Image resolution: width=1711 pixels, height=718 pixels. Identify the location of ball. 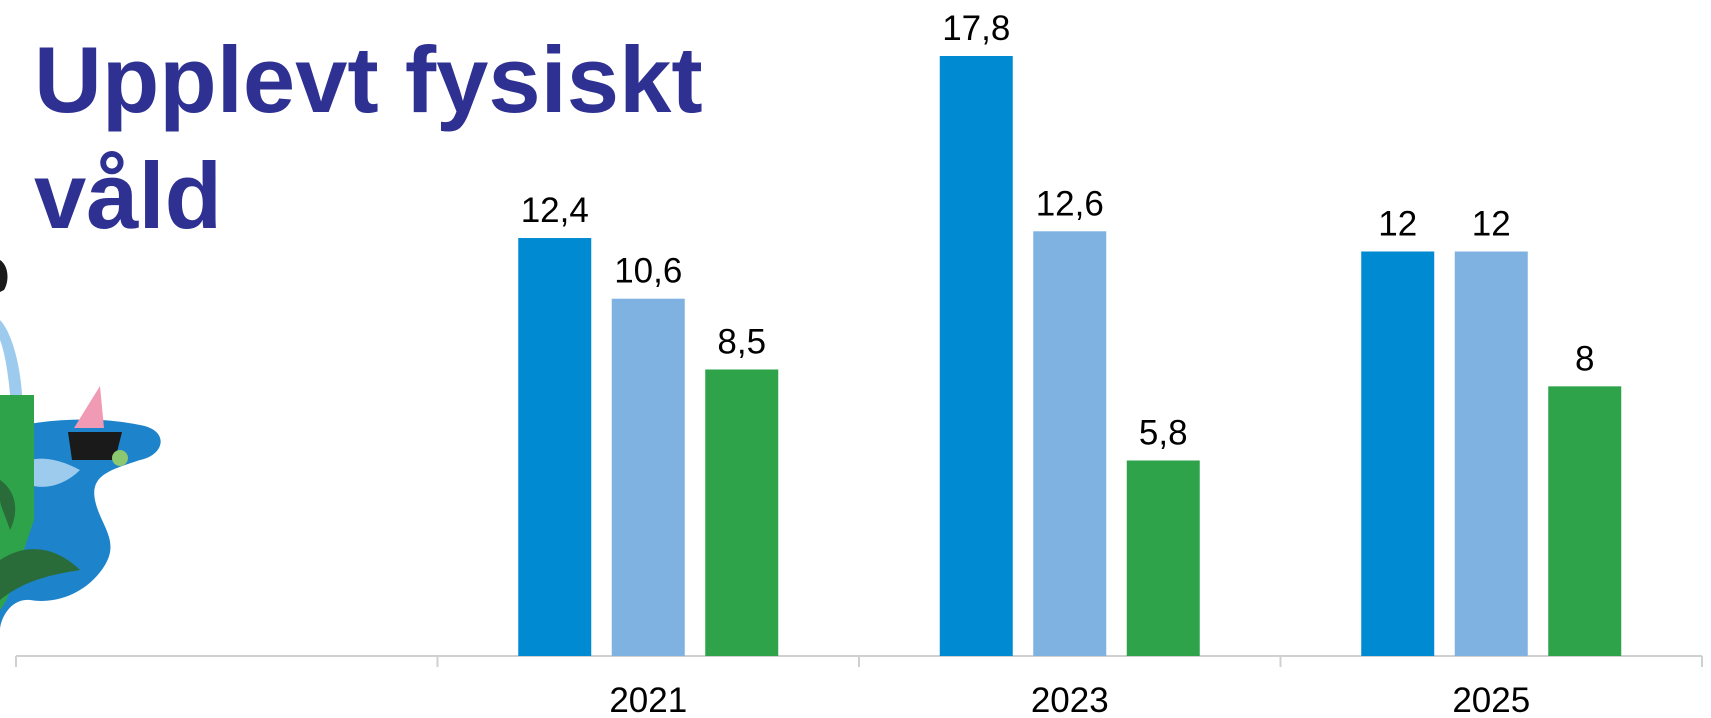
(120, 458).